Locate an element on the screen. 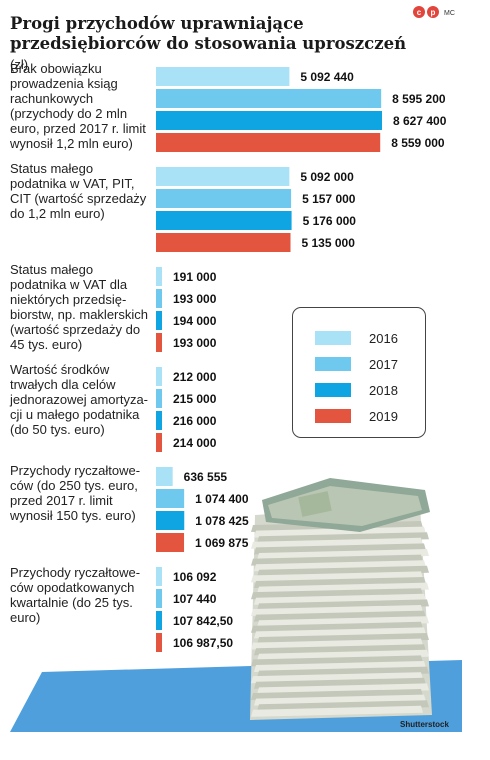 This screenshot has height=760, width=490. legend-label-2019: 2019 is located at coordinates (383, 416).